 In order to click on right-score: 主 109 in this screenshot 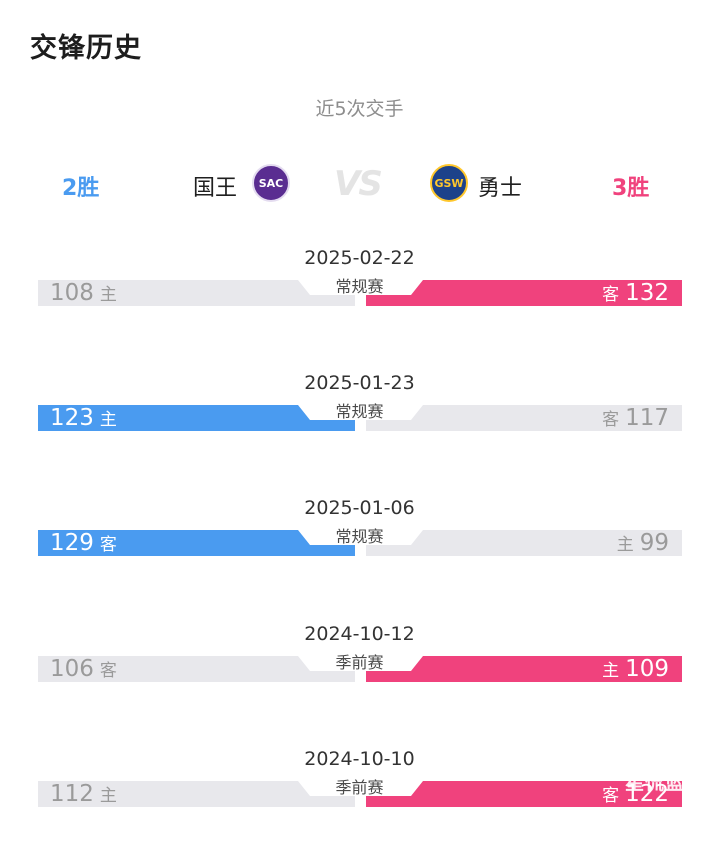, I will do `click(632, 670)`.